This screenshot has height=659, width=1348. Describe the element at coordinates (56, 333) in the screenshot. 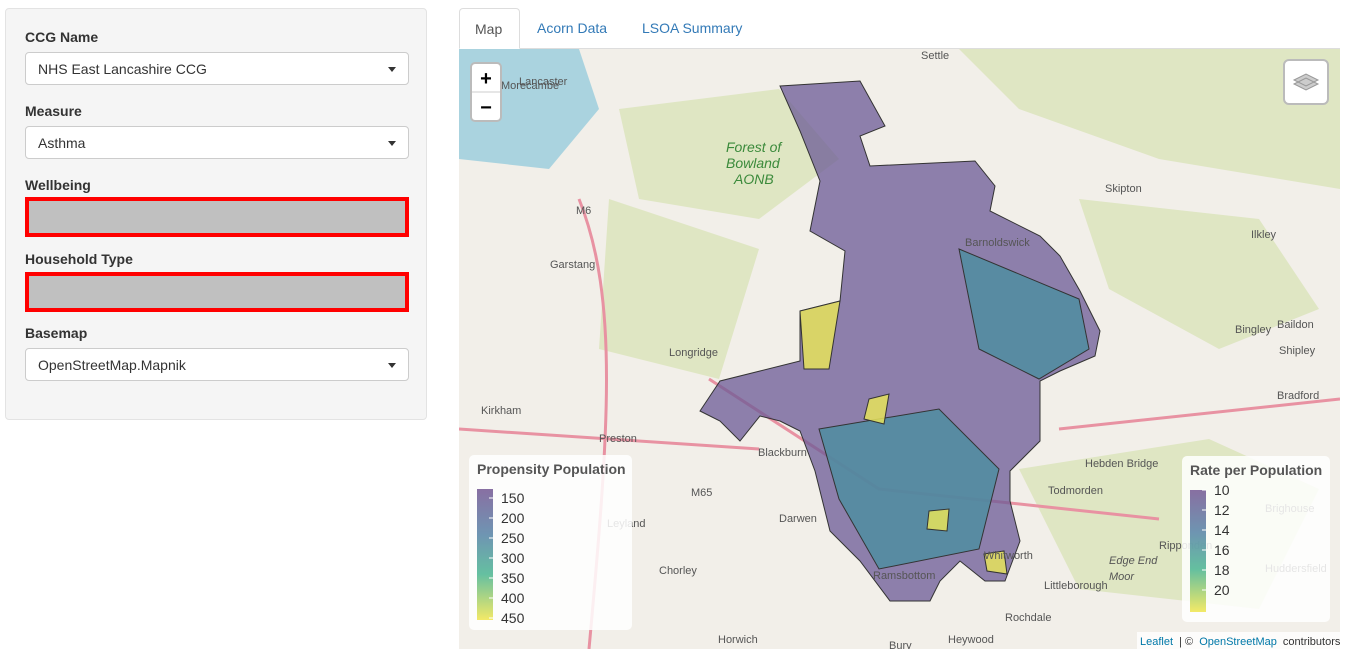

I see `field-label: Basemap` at that location.